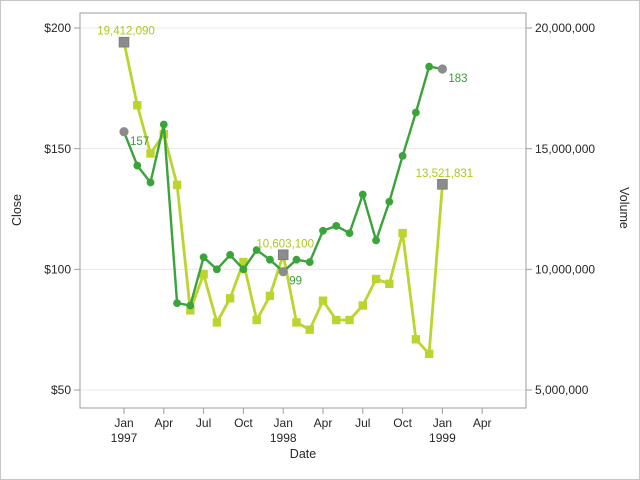  Describe the element at coordinates (565, 149) in the screenshot. I see `y-right-tick-label: 15,000,000` at that location.